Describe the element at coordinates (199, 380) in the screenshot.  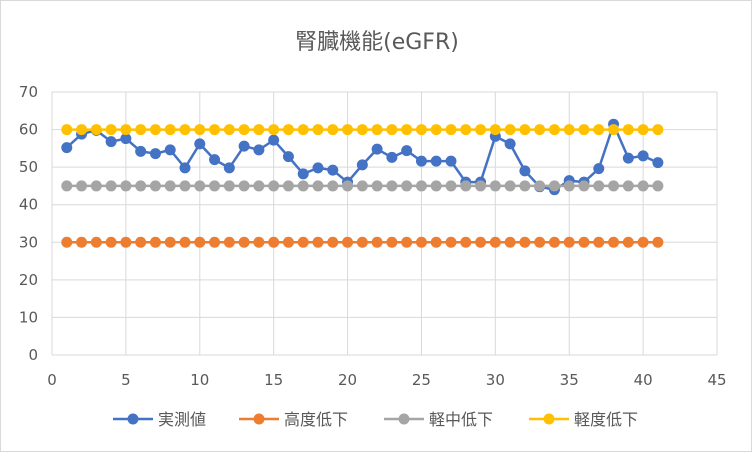
I see `x-tick-label: 10` at that location.